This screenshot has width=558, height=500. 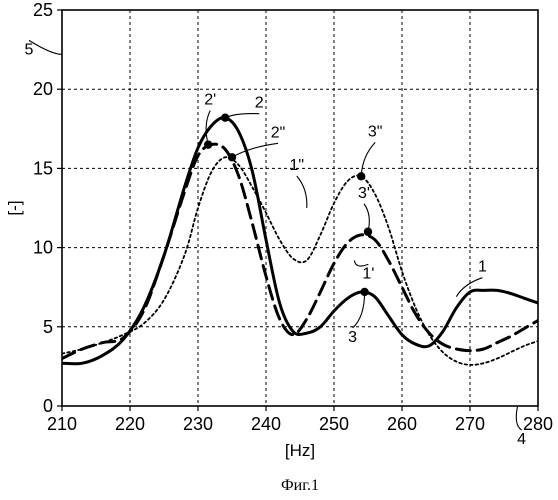 I want to click on y-tick-label-25: 25, so click(x=43, y=10).